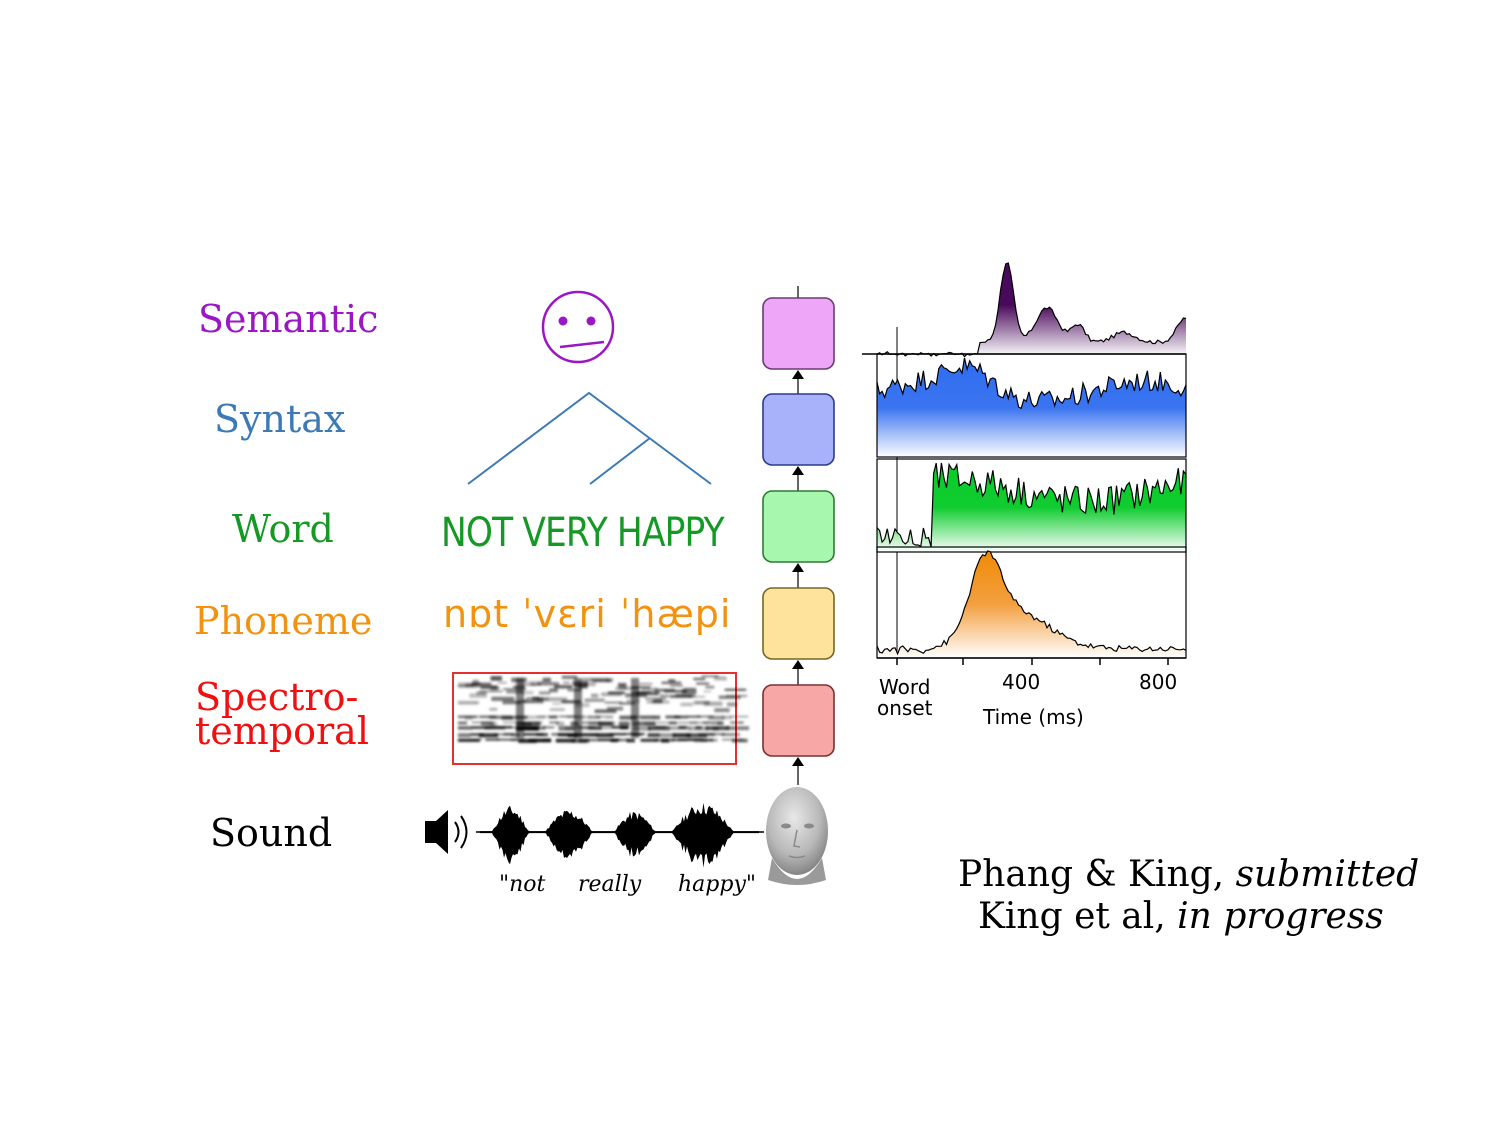 This screenshot has width=1500, height=1122. Describe the element at coordinates (1031, 505) in the screenshot. I see `timecourse-line-word` at that location.